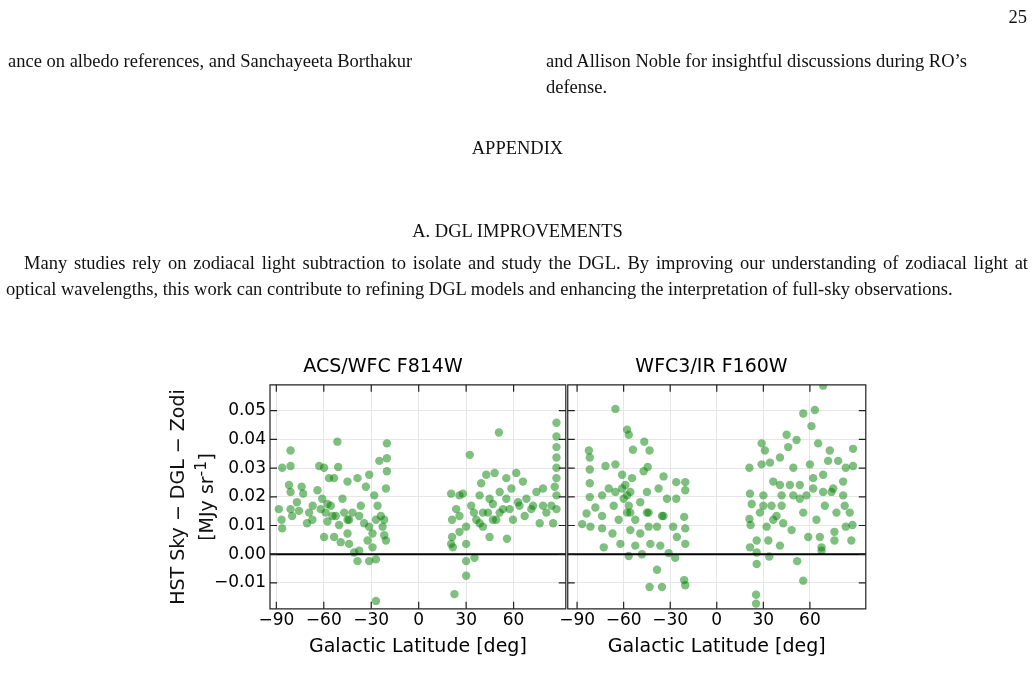 This screenshot has width=1035, height=682. What do you see at coordinates (383, 365) in the screenshot?
I see `chart-title: ACS/WFC F814W` at bounding box center [383, 365].